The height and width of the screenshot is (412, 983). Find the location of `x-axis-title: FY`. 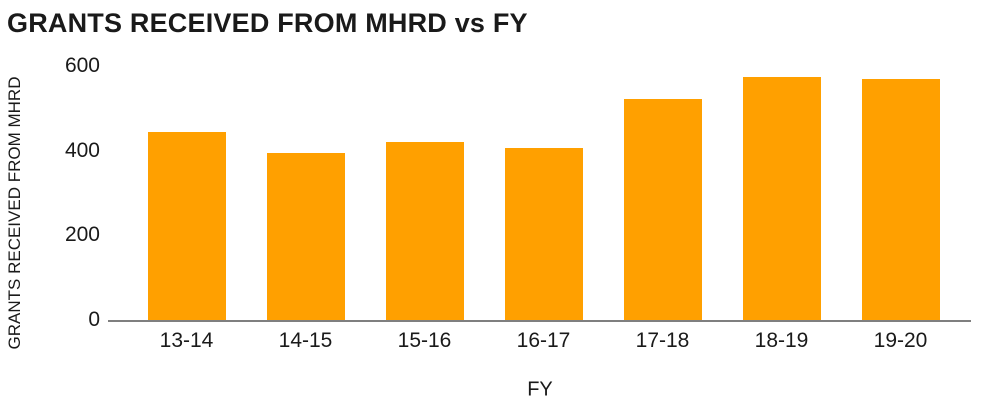

x-axis-title: FY is located at coordinates (540, 389).